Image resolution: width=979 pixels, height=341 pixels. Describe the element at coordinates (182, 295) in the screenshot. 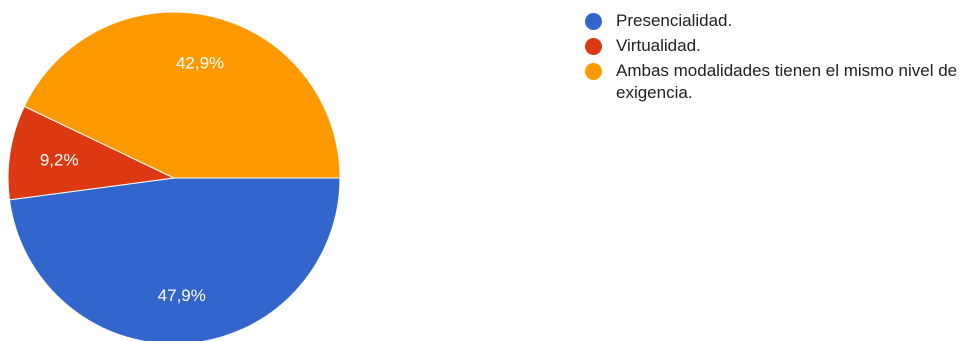

I see `slice-label-presencialidad: 47,9%` at that location.